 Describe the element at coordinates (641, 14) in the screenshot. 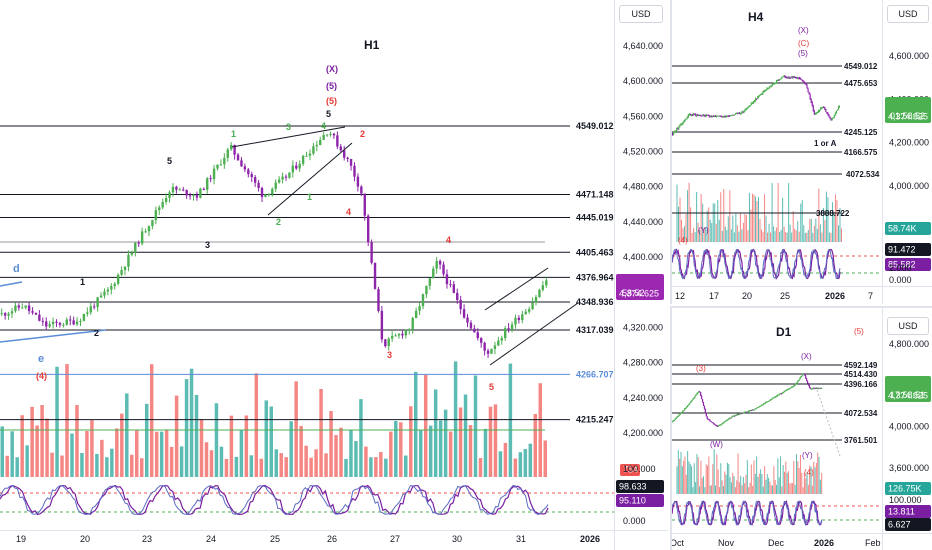

I see `h1-currency-button: USD` at that location.